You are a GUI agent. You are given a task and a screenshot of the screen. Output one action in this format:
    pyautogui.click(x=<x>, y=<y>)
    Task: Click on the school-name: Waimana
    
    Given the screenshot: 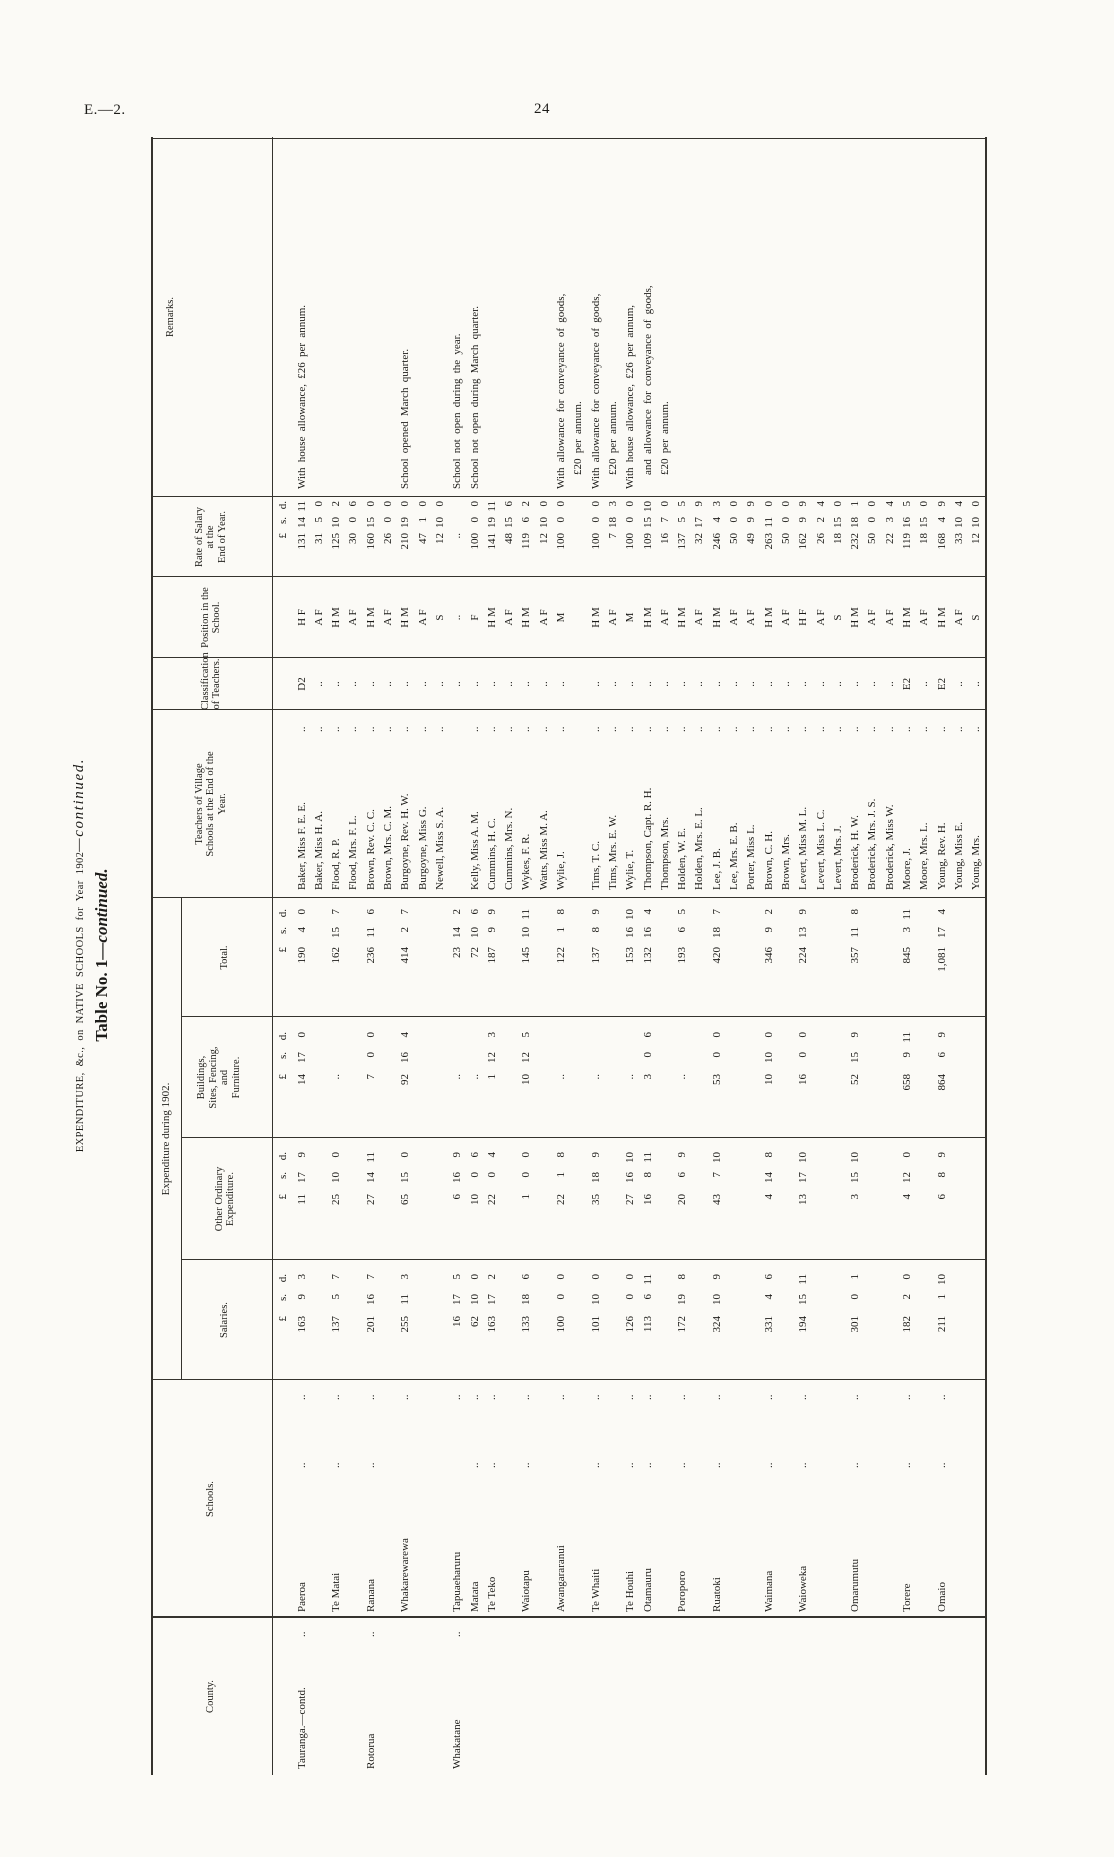 What is the action you would take?
    pyautogui.click(x=768, y=1591)
    